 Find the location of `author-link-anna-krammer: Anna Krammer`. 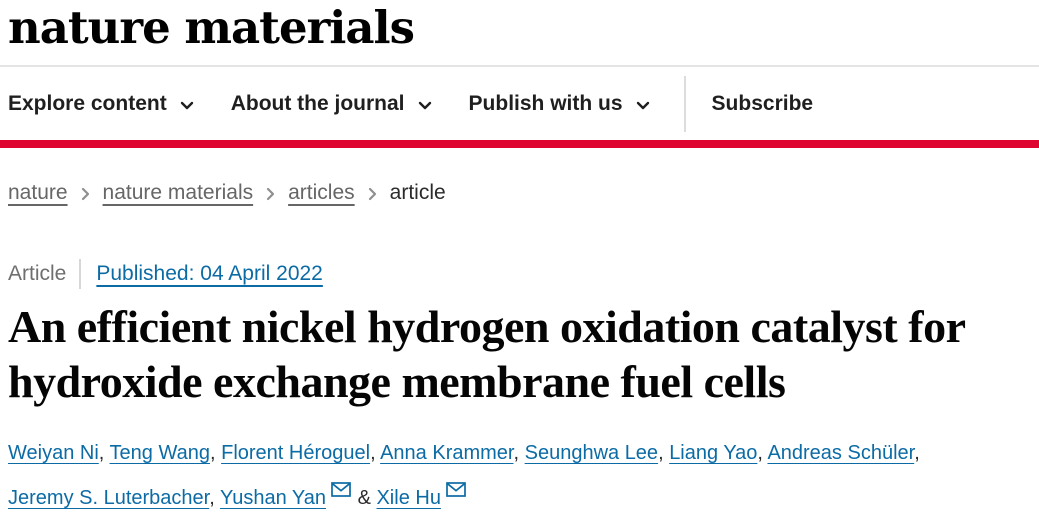

author-link-anna-krammer: Anna Krammer is located at coordinates (447, 453).